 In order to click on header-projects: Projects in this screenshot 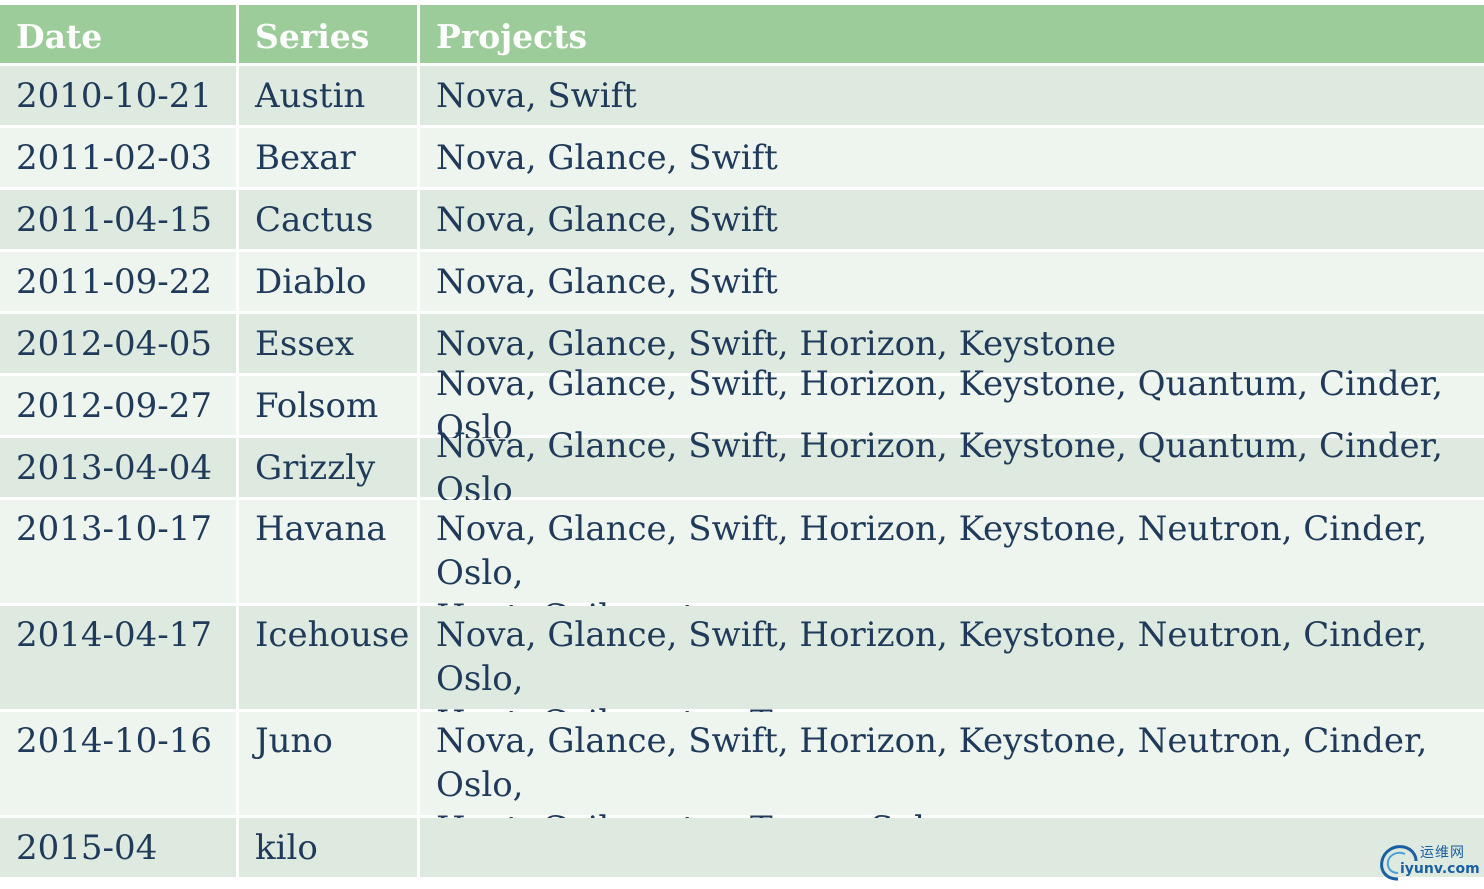, I will do `click(952, 34)`.